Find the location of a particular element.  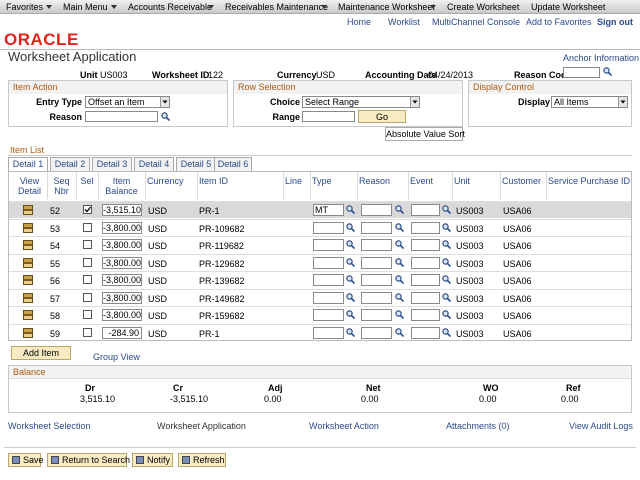

dropdown: All Items is located at coordinates (589, 102).